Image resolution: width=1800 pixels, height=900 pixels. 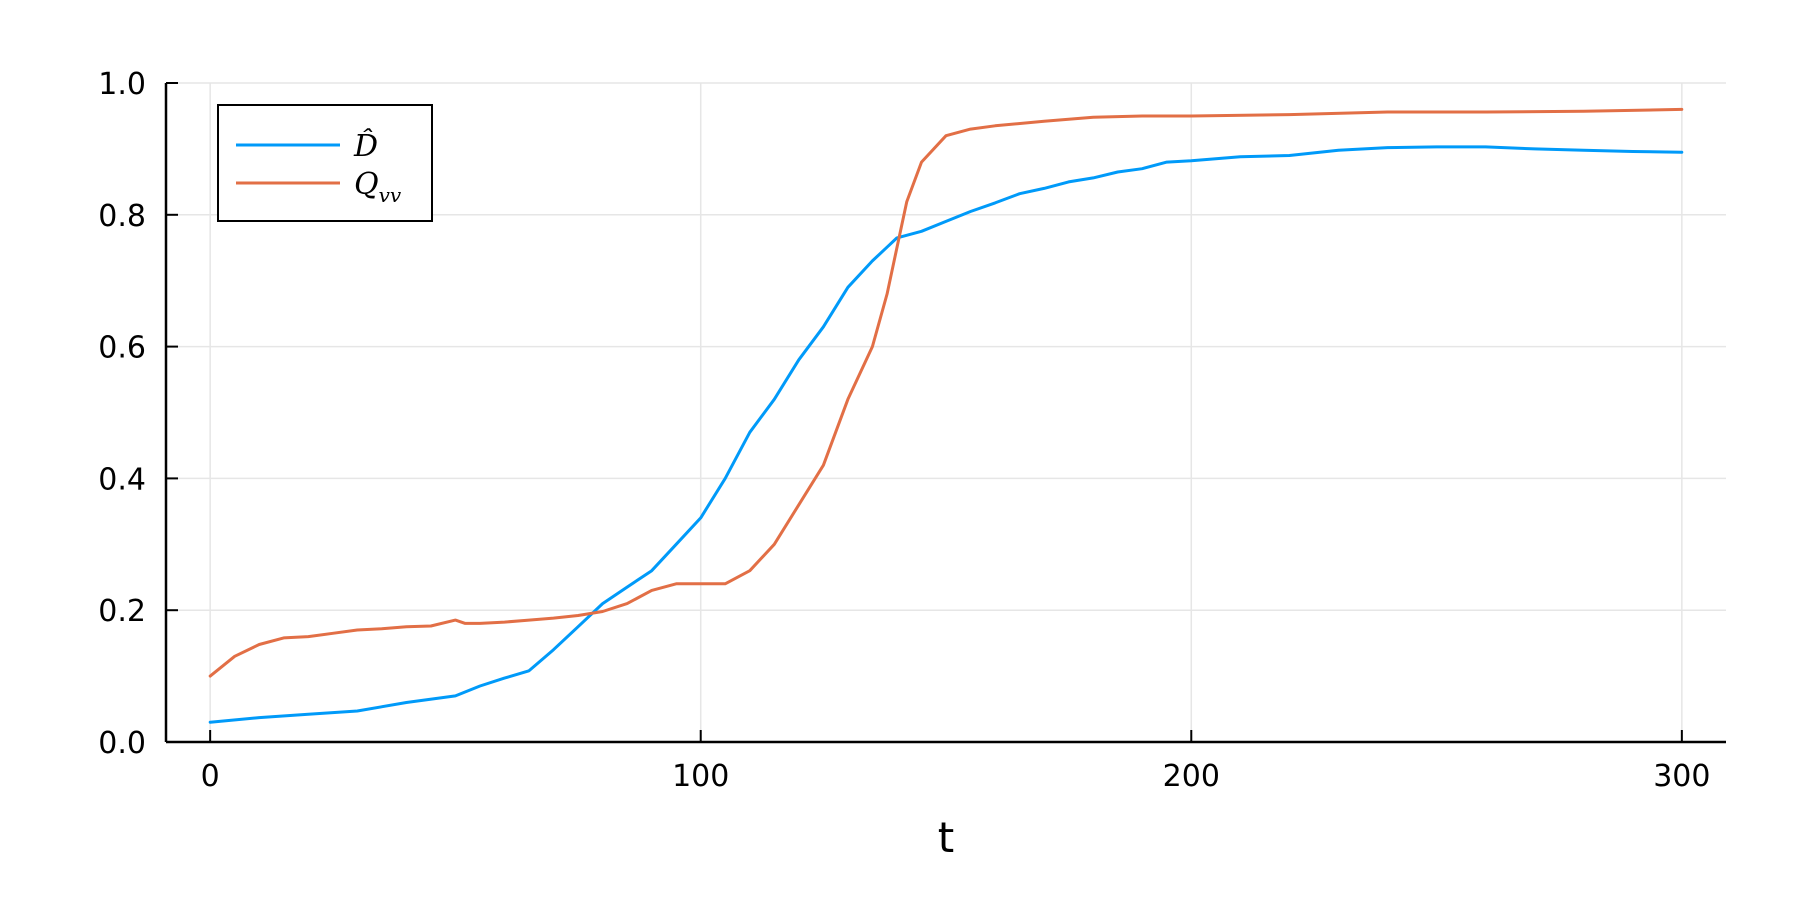 What do you see at coordinates (1681, 776) in the screenshot?
I see `x-tick-label: 300` at bounding box center [1681, 776].